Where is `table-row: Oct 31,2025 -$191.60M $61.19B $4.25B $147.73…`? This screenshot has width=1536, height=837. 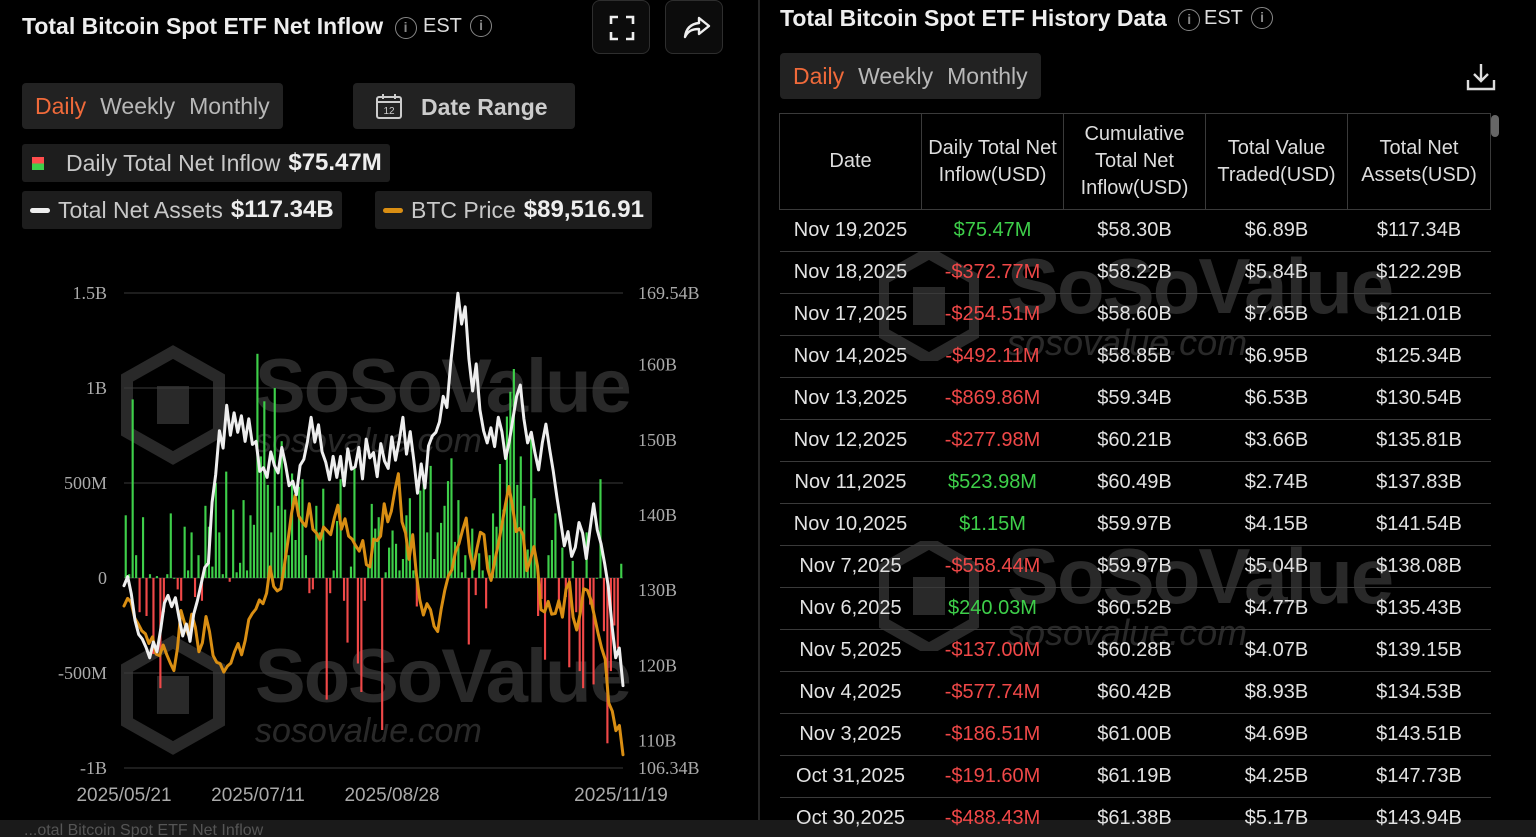
table-row: Oct 31,2025 -$191.60M $61.19B $4.25B $147.73… is located at coordinates (1135, 776).